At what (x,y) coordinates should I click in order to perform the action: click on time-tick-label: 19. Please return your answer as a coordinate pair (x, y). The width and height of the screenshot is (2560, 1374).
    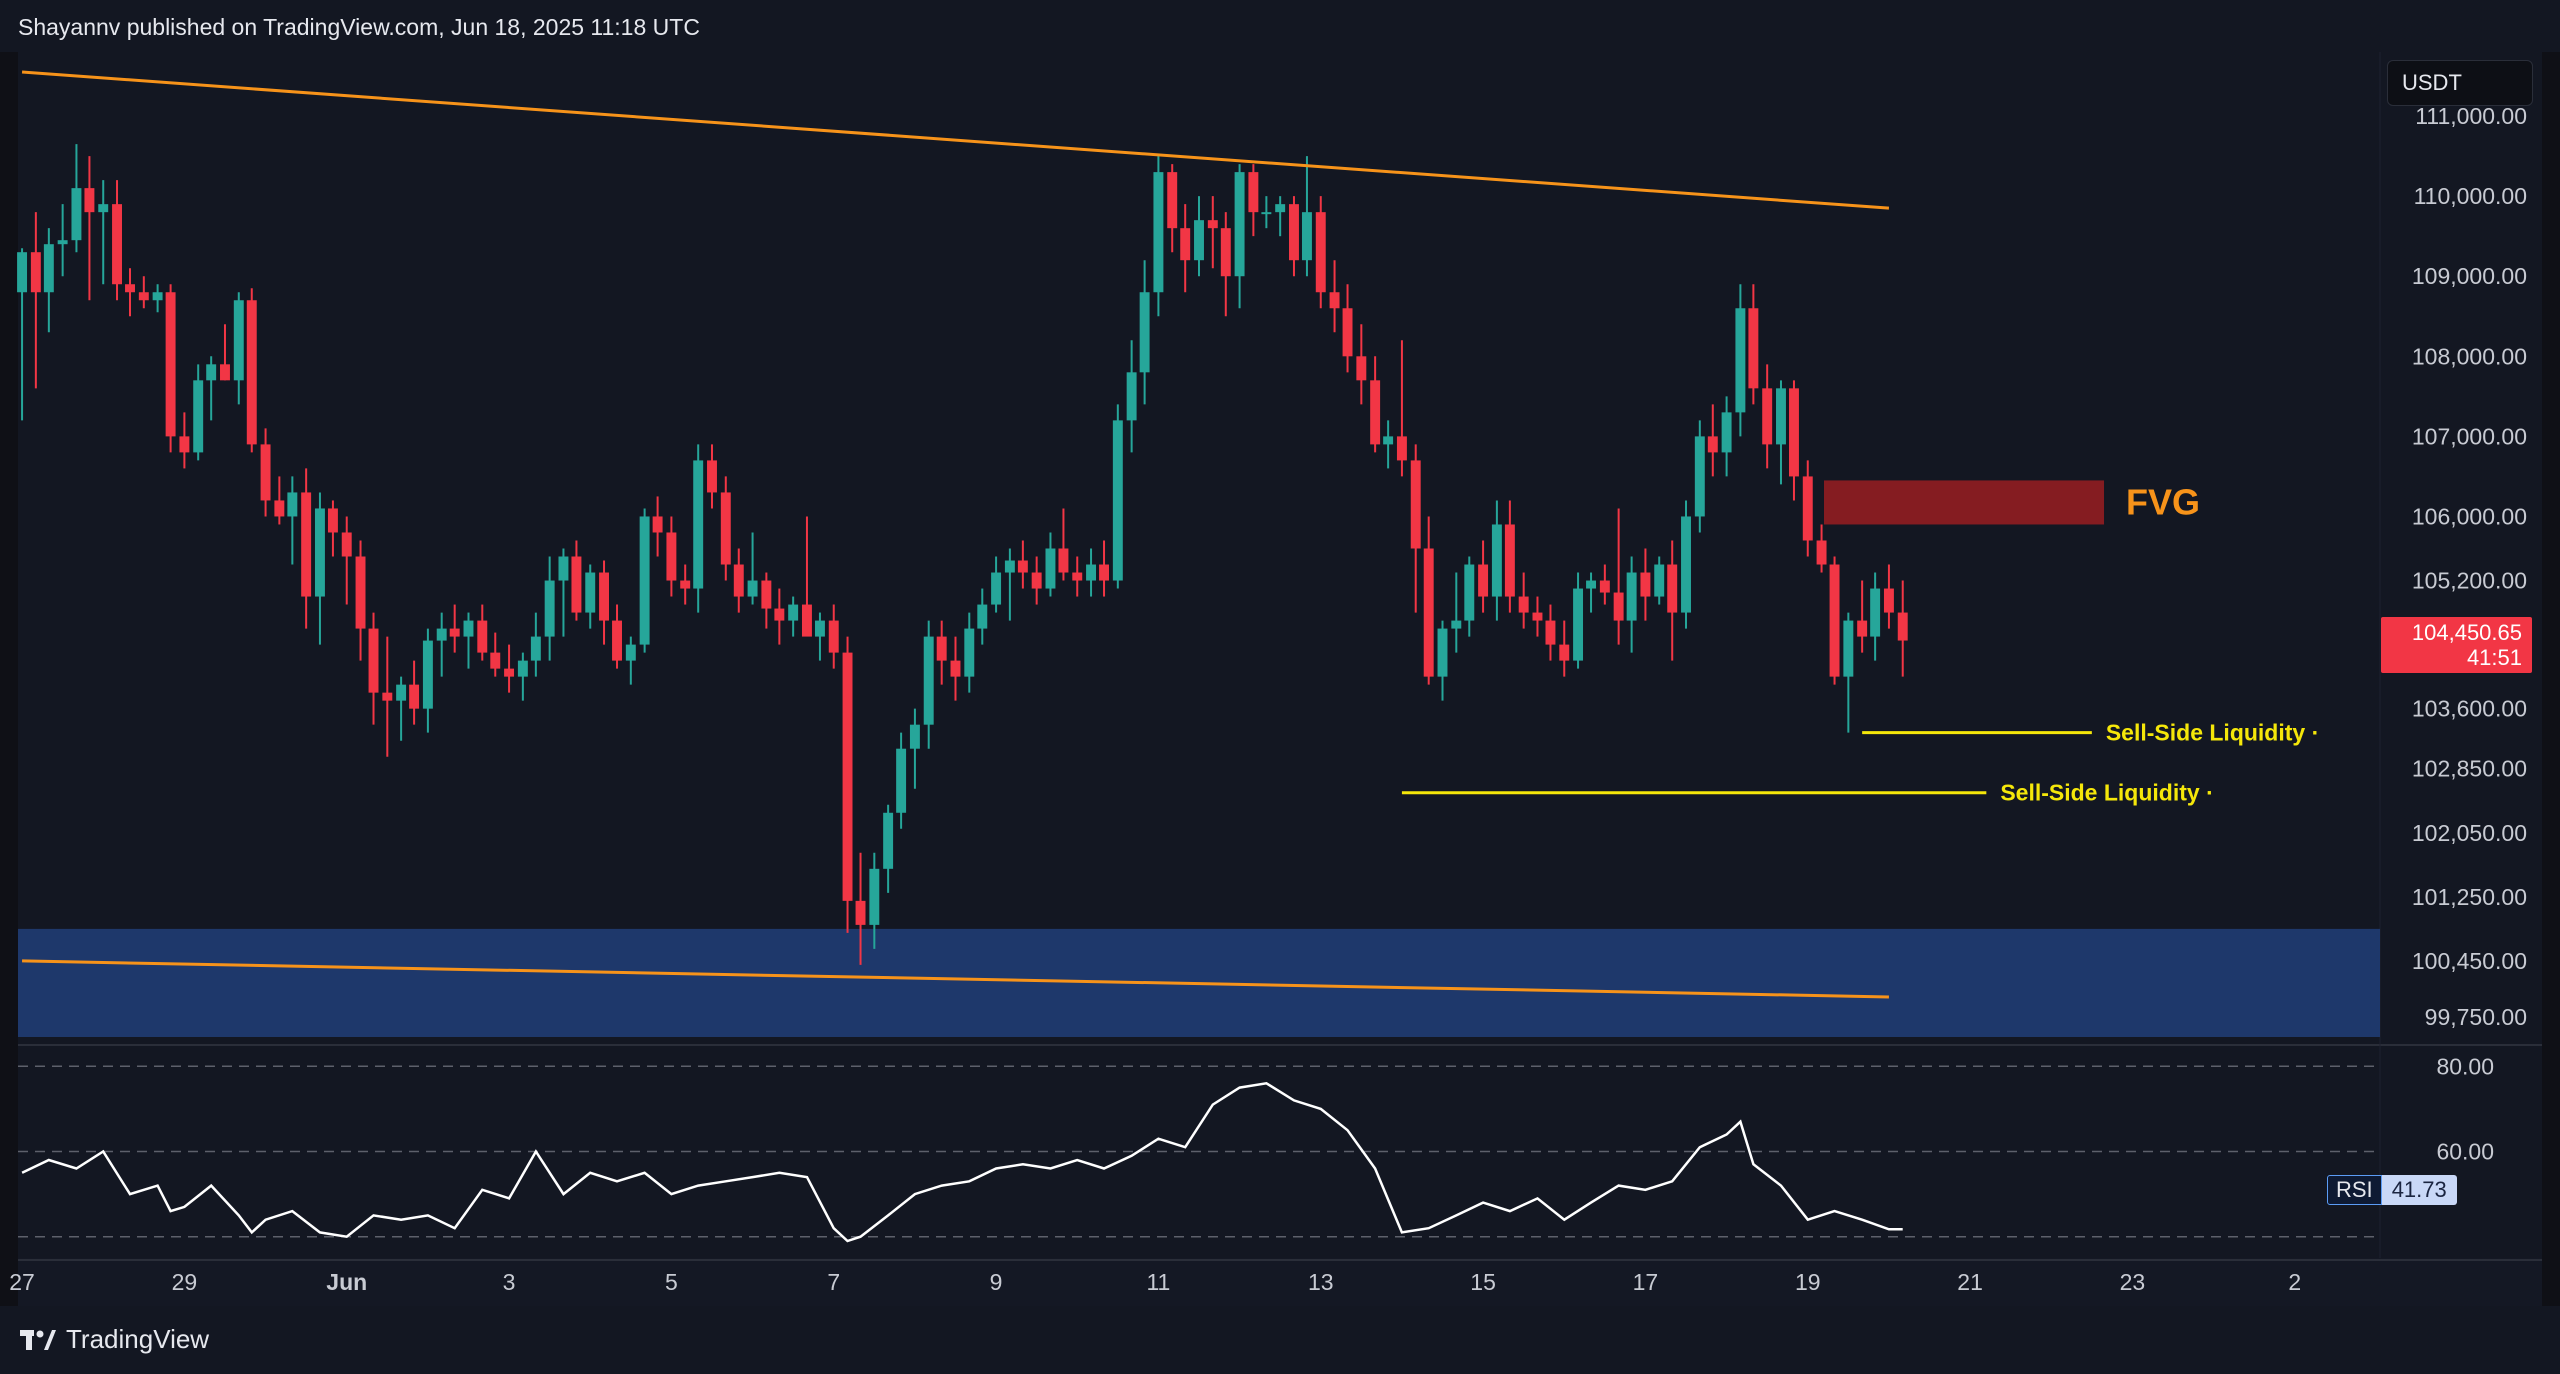
    Looking at the image, I should click on (1808, 1282).